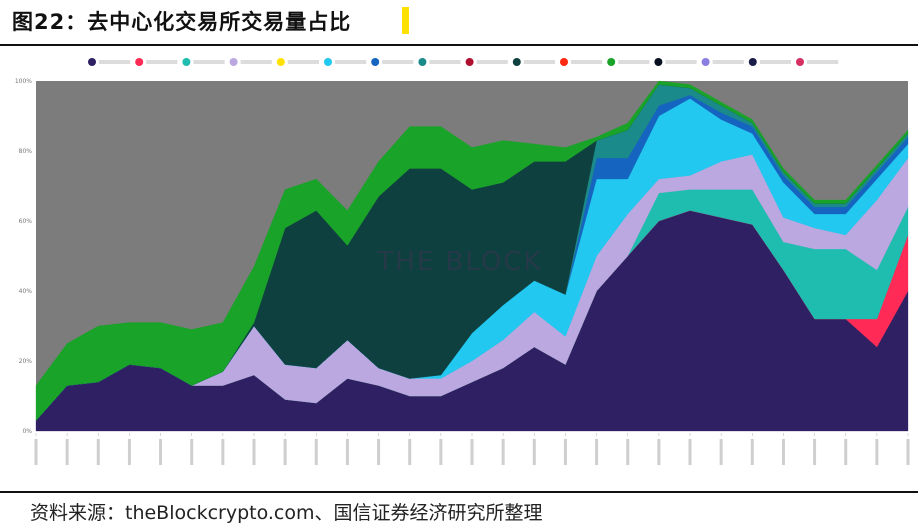 This screenshot has height=532, width=918. I want to click on y-tick-label: 100%, so click(23, 81).